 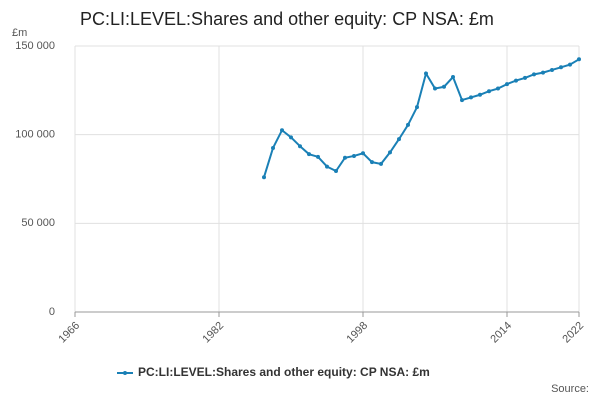 I want to click on x-tick-label: 2022, so click(x=573, y=333).